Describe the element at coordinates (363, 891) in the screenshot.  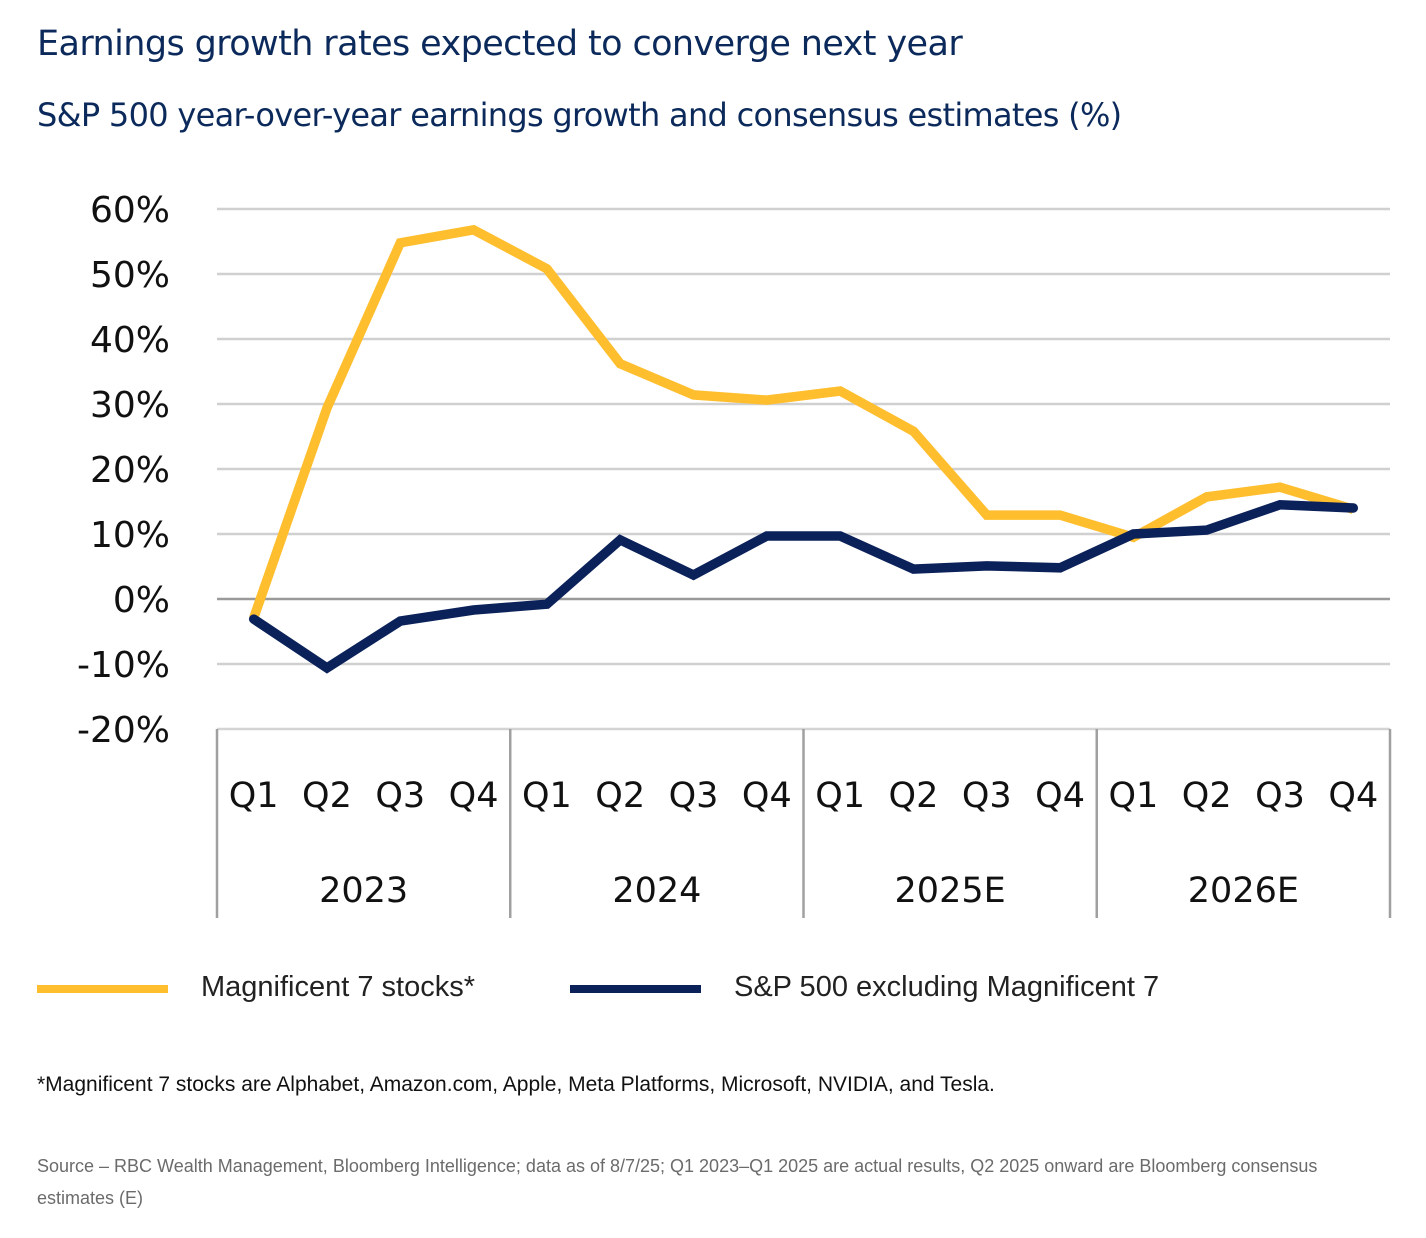
I see `x-tick-label-year: 2023` at that location.